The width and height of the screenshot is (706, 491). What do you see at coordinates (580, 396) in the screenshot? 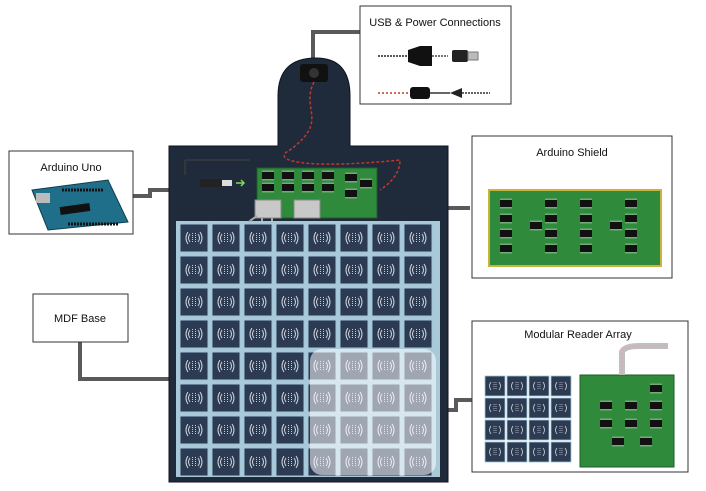
I see `modular-reader-array-callout: Modular Reader Array` at bounding box center [580, 396].